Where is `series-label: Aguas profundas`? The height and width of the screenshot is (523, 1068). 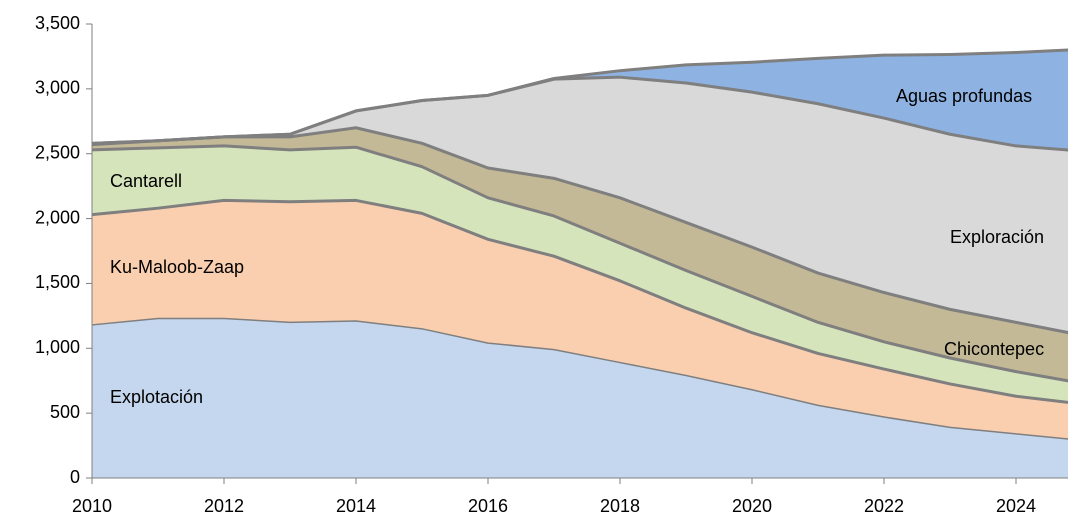 series-label: Aguas profundas is located at coordinates (964, 96).